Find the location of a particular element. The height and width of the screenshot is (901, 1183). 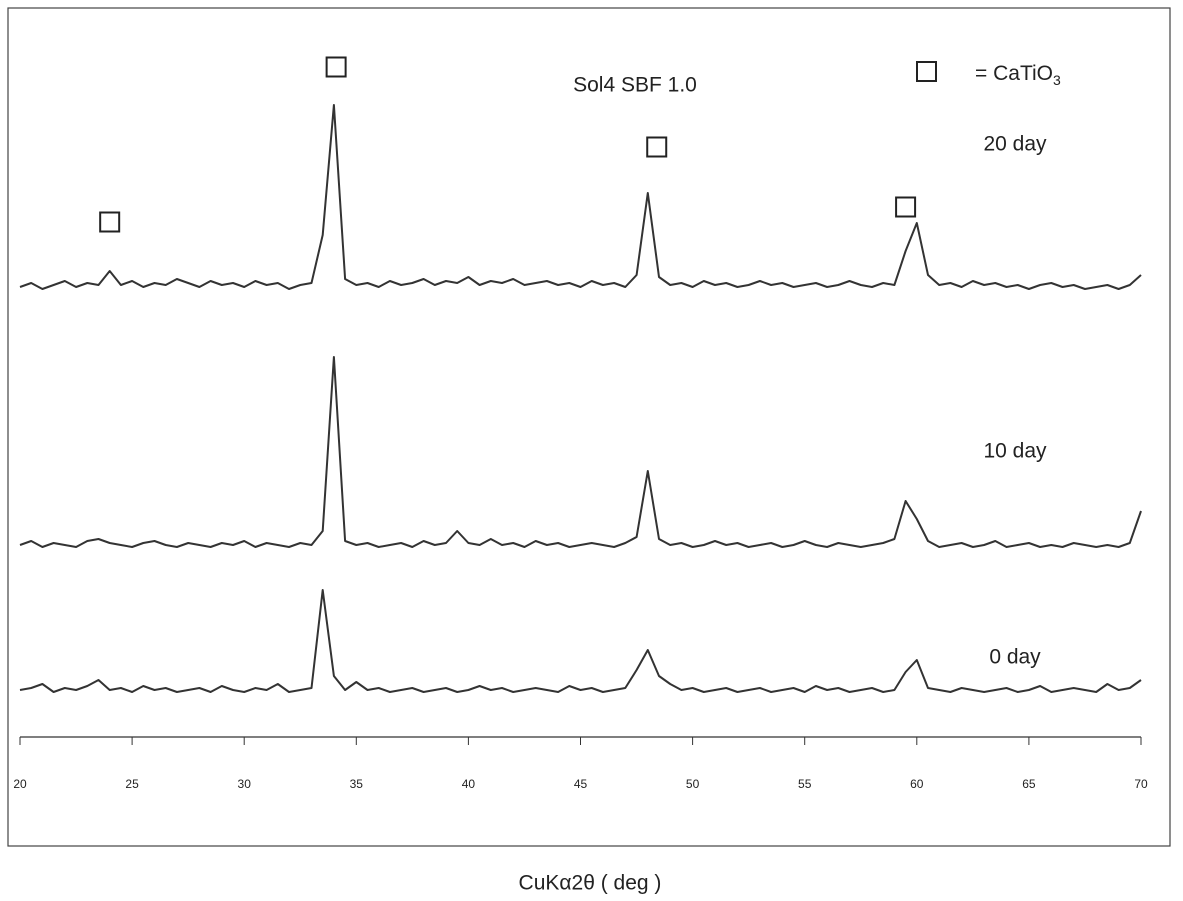

x-axis-label: CuKα2θ ( deg ) is located at coordinates (590, 883).